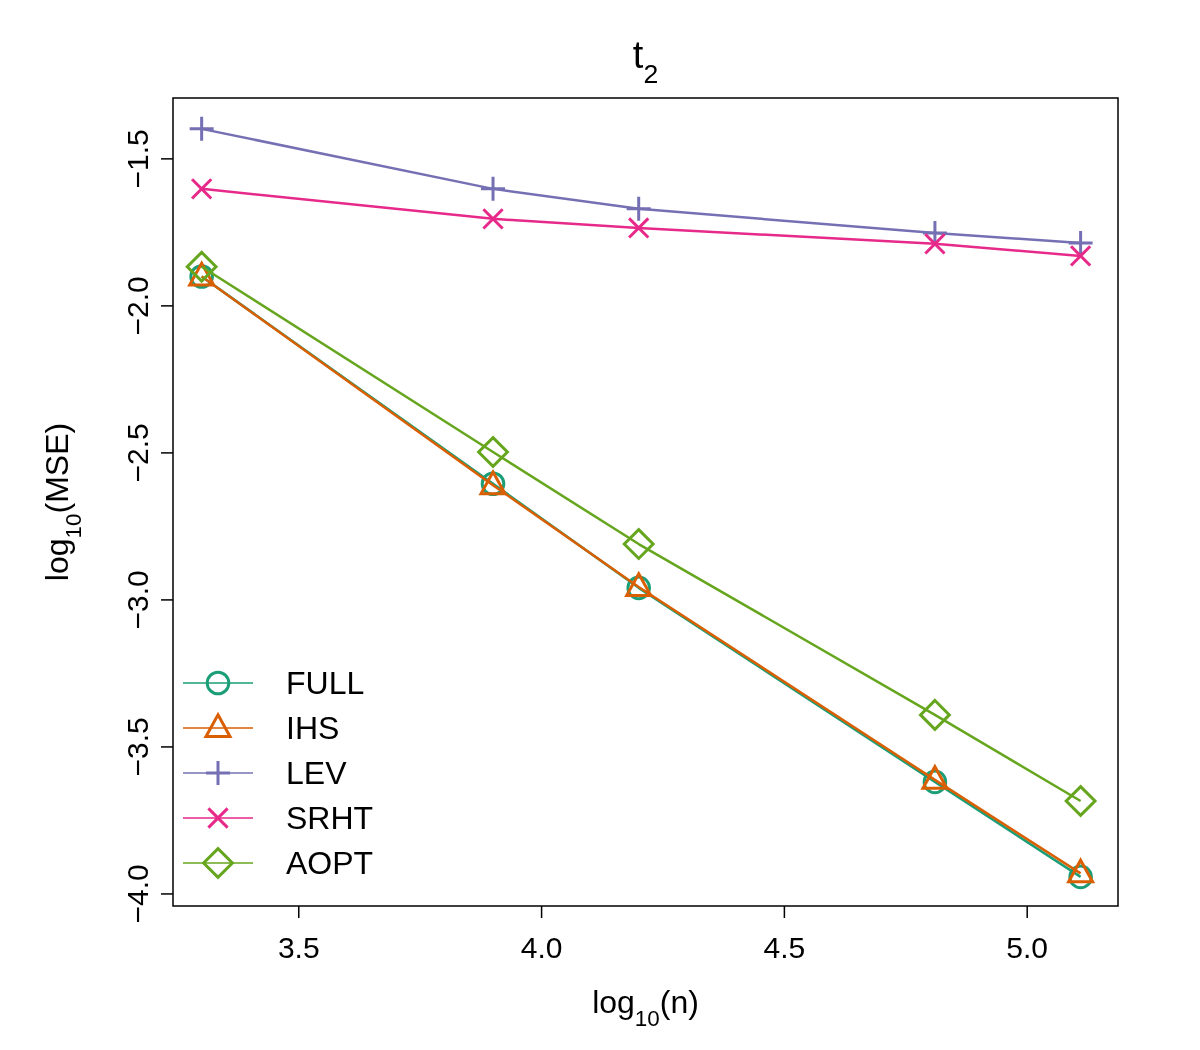 Image resolution: width=1200 pixels, height=1050 pixels. I want to click on y-tick-label: −2.5, so click(137, 453).